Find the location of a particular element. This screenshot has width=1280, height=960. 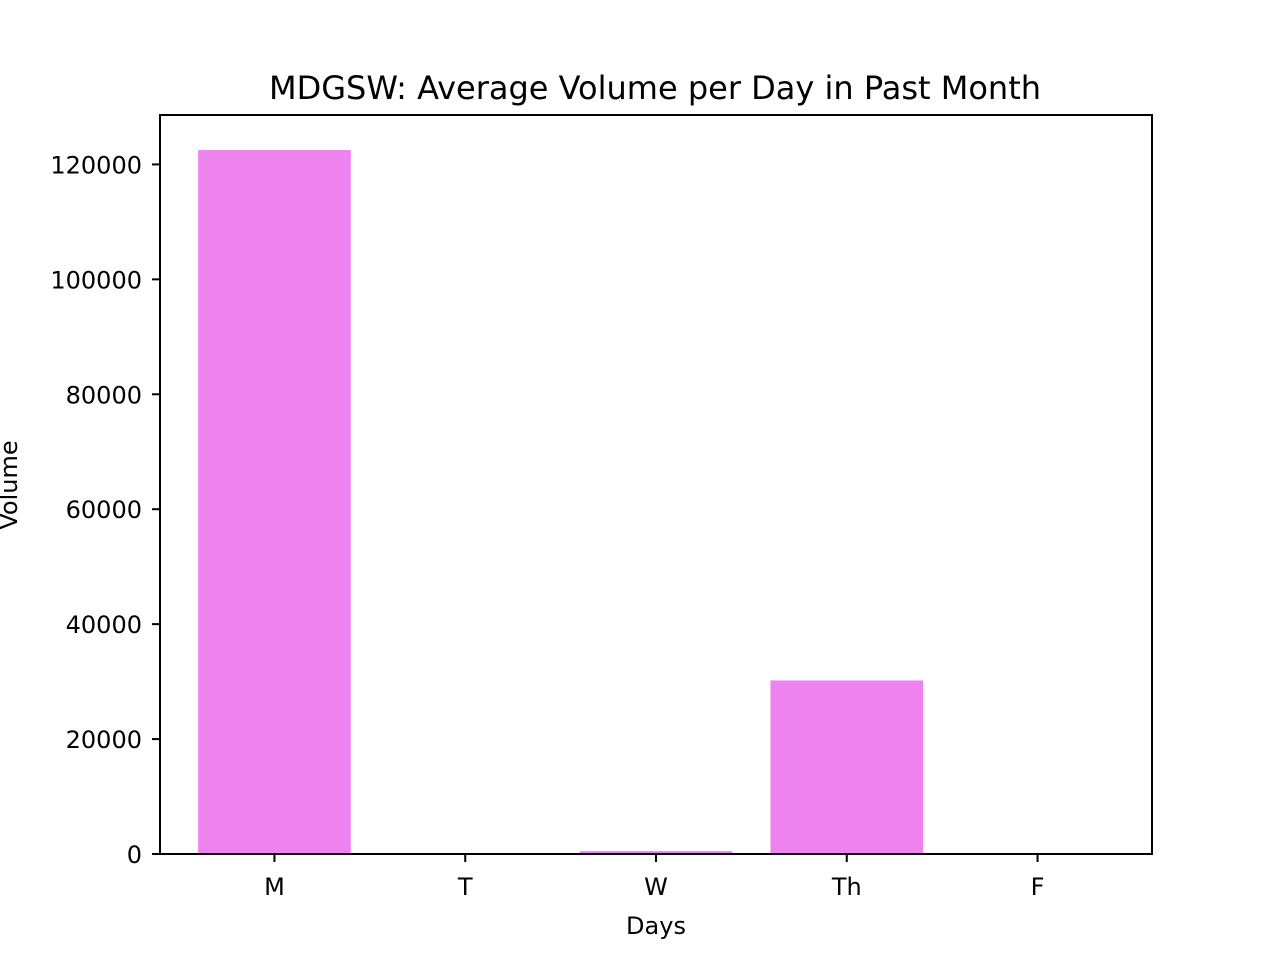

x-axis: M T W Th F is located at coordinates (654, 877).